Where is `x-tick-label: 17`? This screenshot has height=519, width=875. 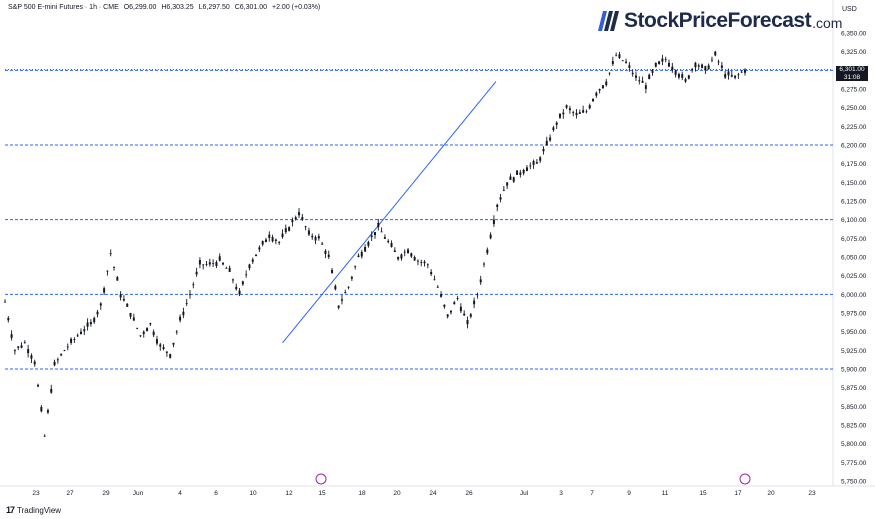
x-tick-label: 17 is located at coordinates (738, 493).